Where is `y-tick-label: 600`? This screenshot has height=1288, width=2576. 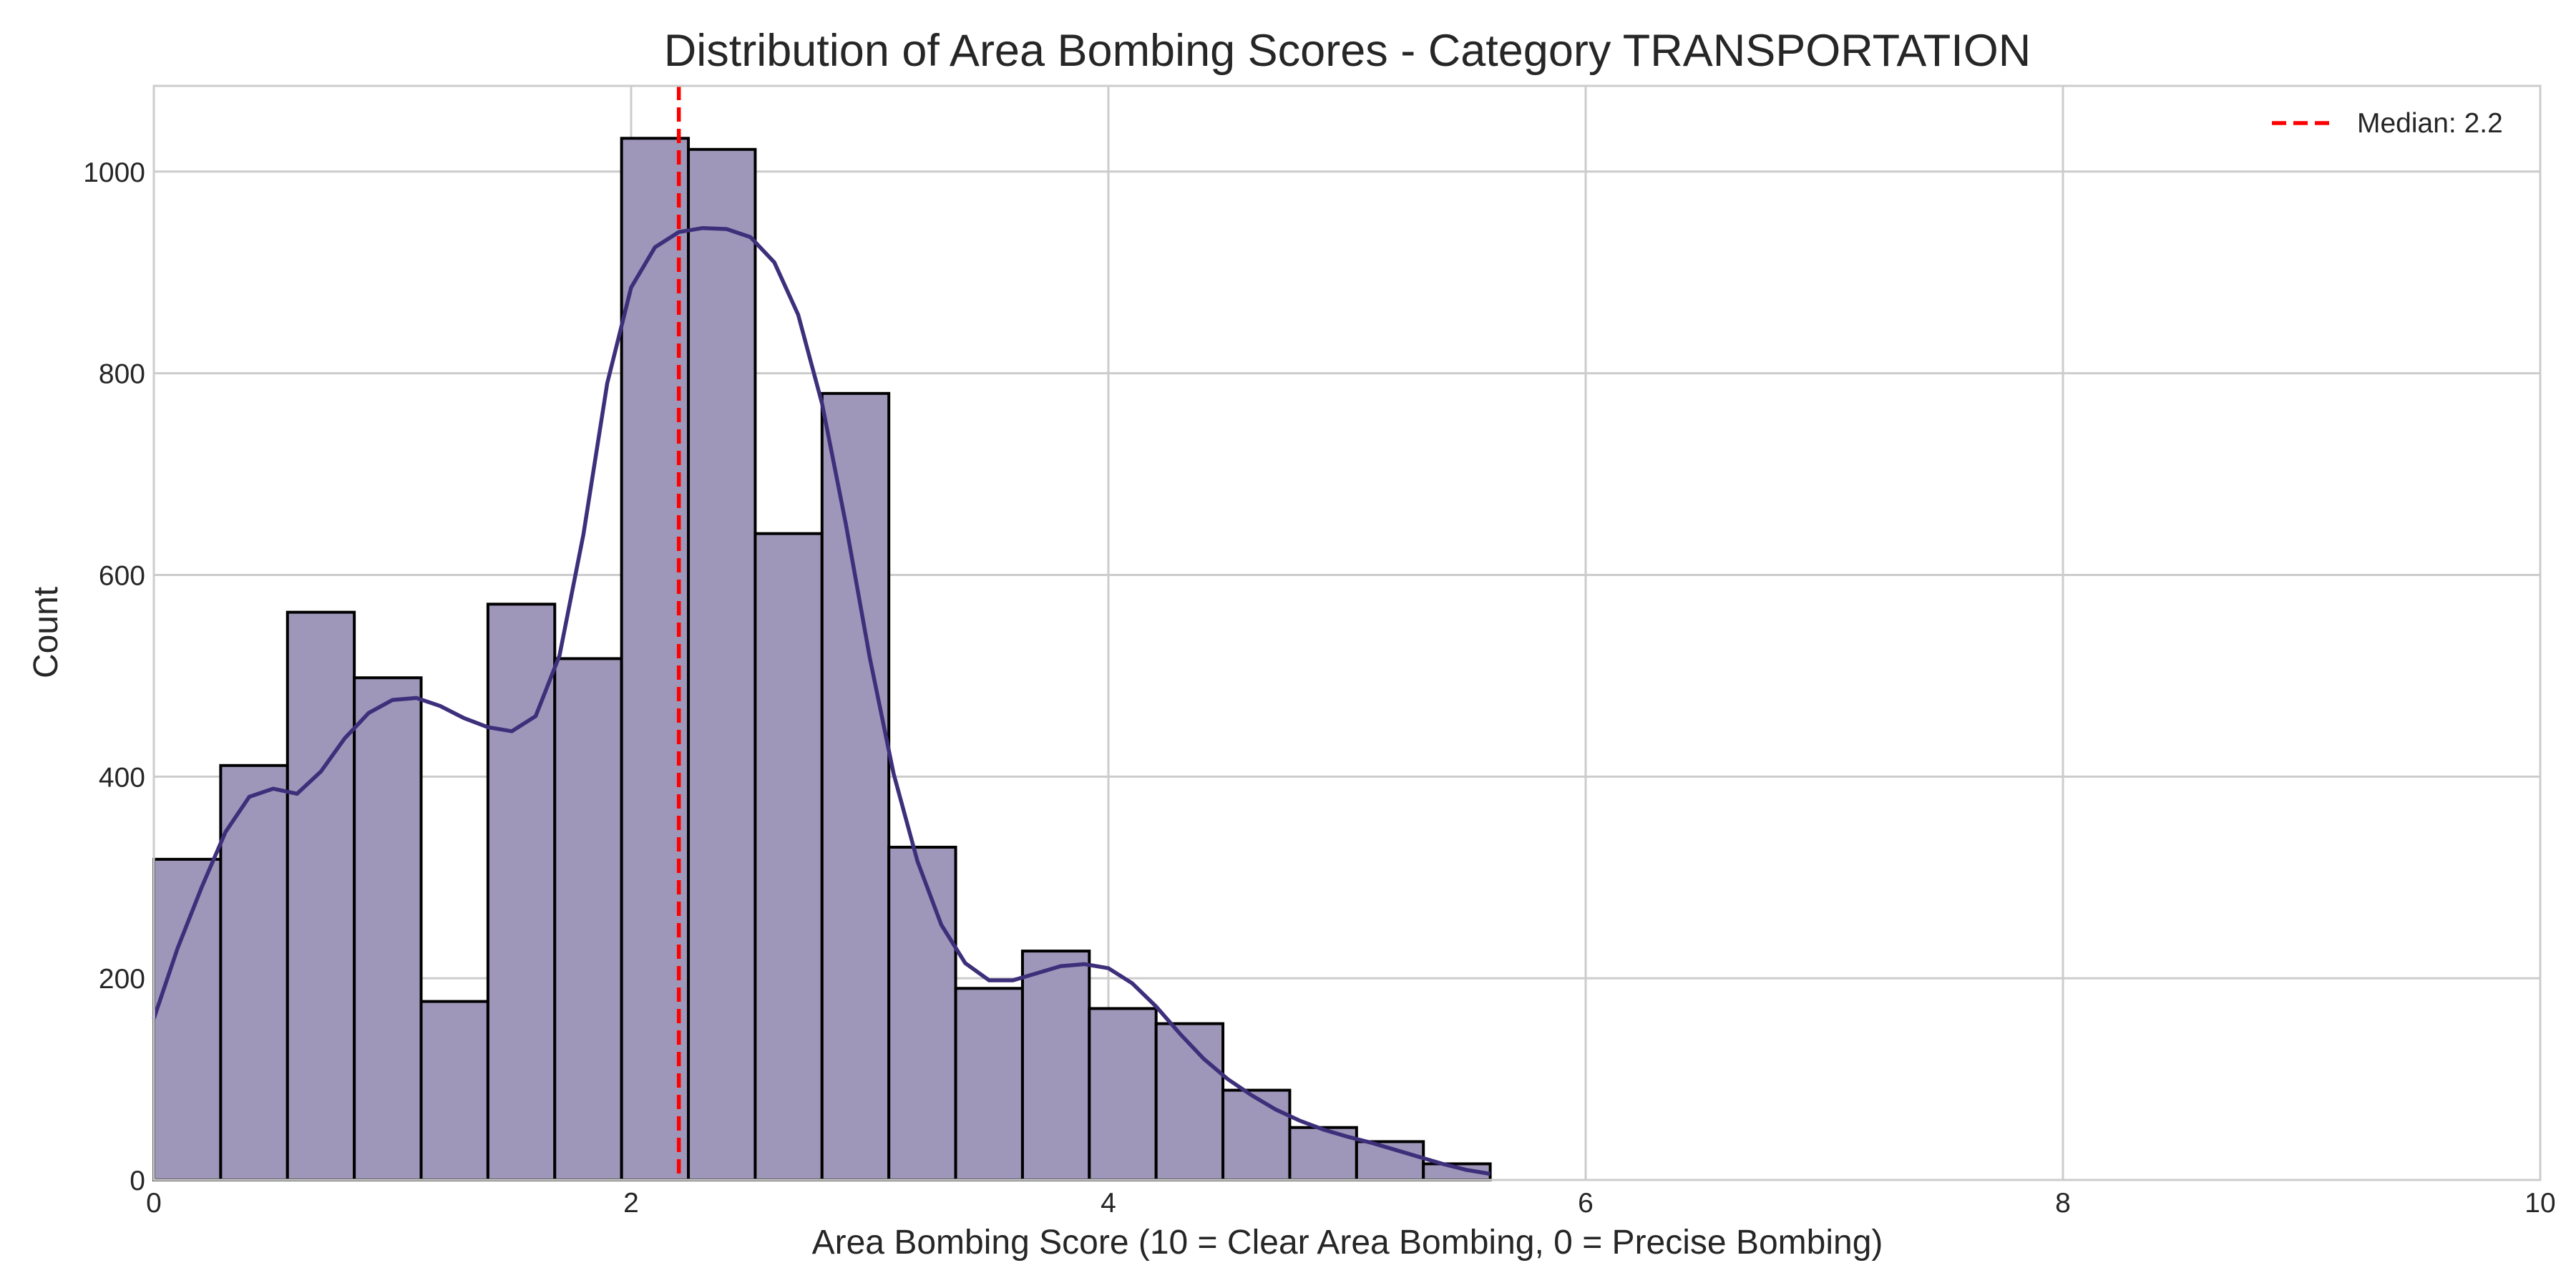 y-tick-label: 600 is located at coordinates (122, 575).